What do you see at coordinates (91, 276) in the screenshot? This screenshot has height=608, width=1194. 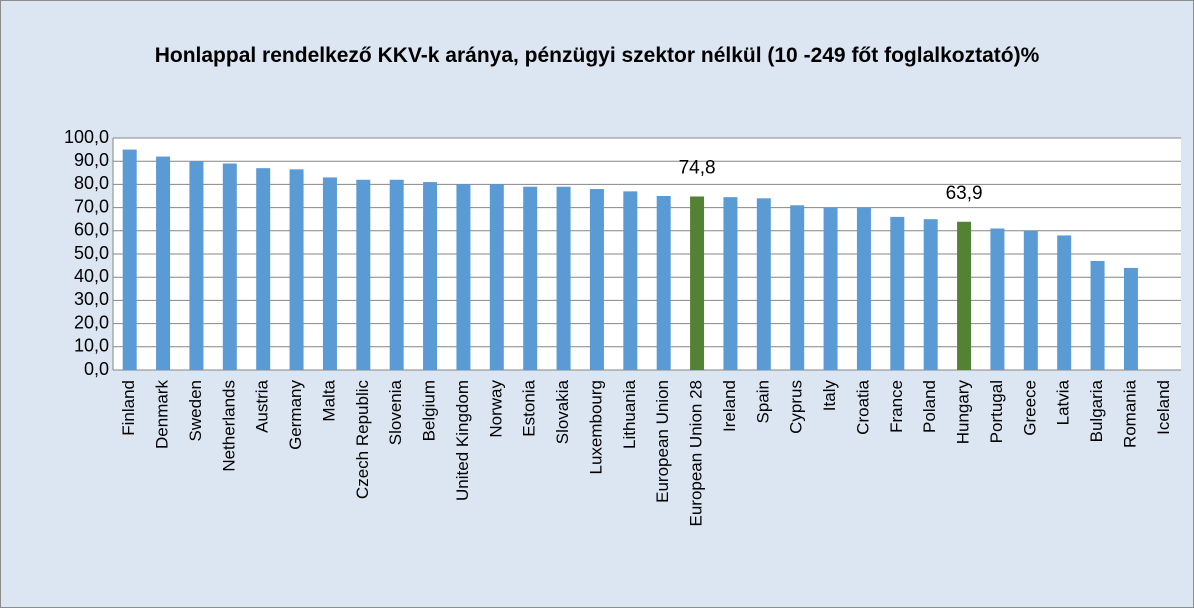 I see `y-tick-label: 40,0` at bounding box center [91, 276].